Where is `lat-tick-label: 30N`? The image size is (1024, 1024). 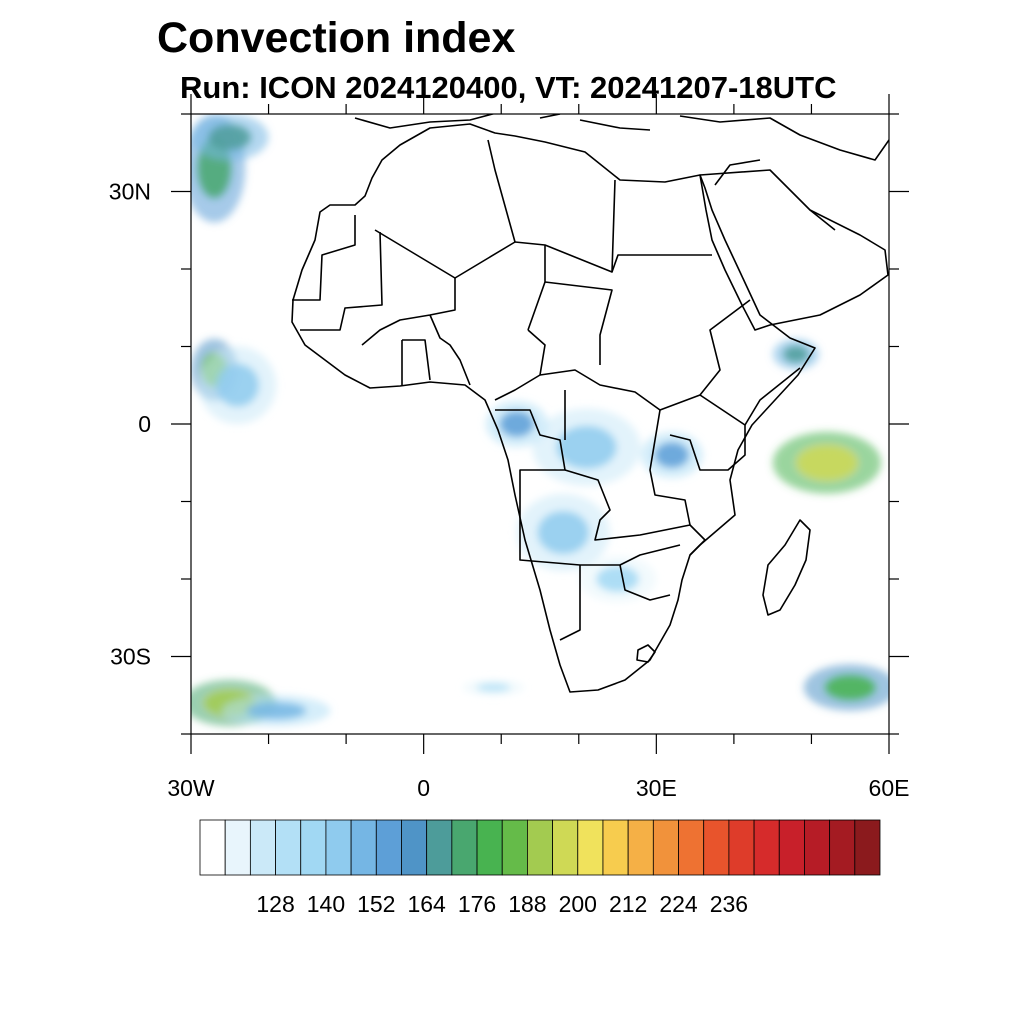 lat-tick-label: 30N is located at coordinates (130, 192).